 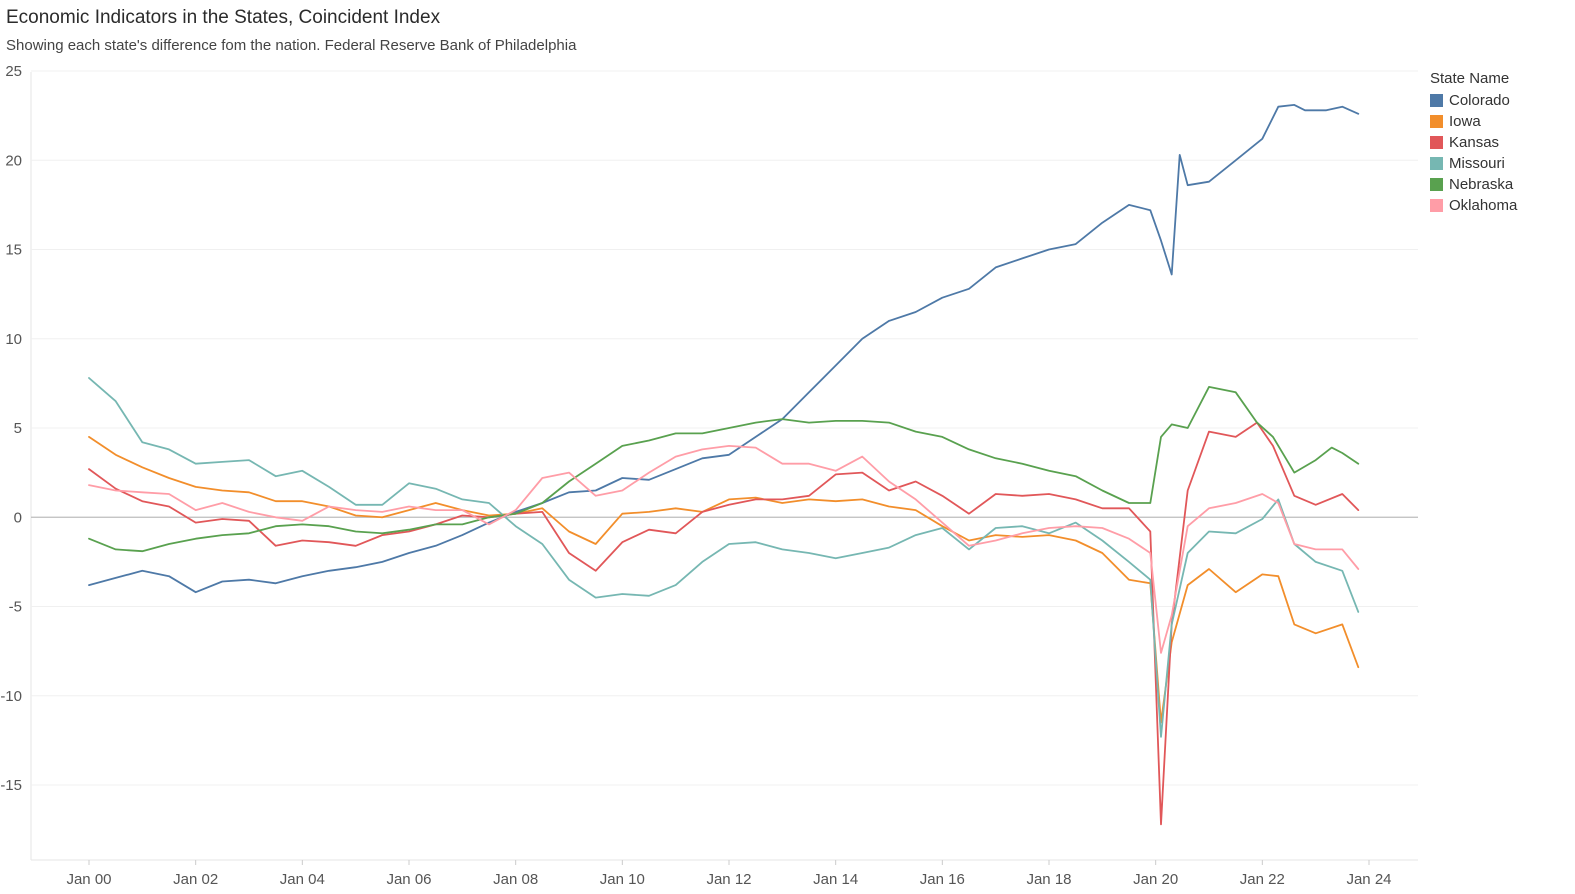 I want to click on y-tick-label: -5, so click(x=15, y=607).